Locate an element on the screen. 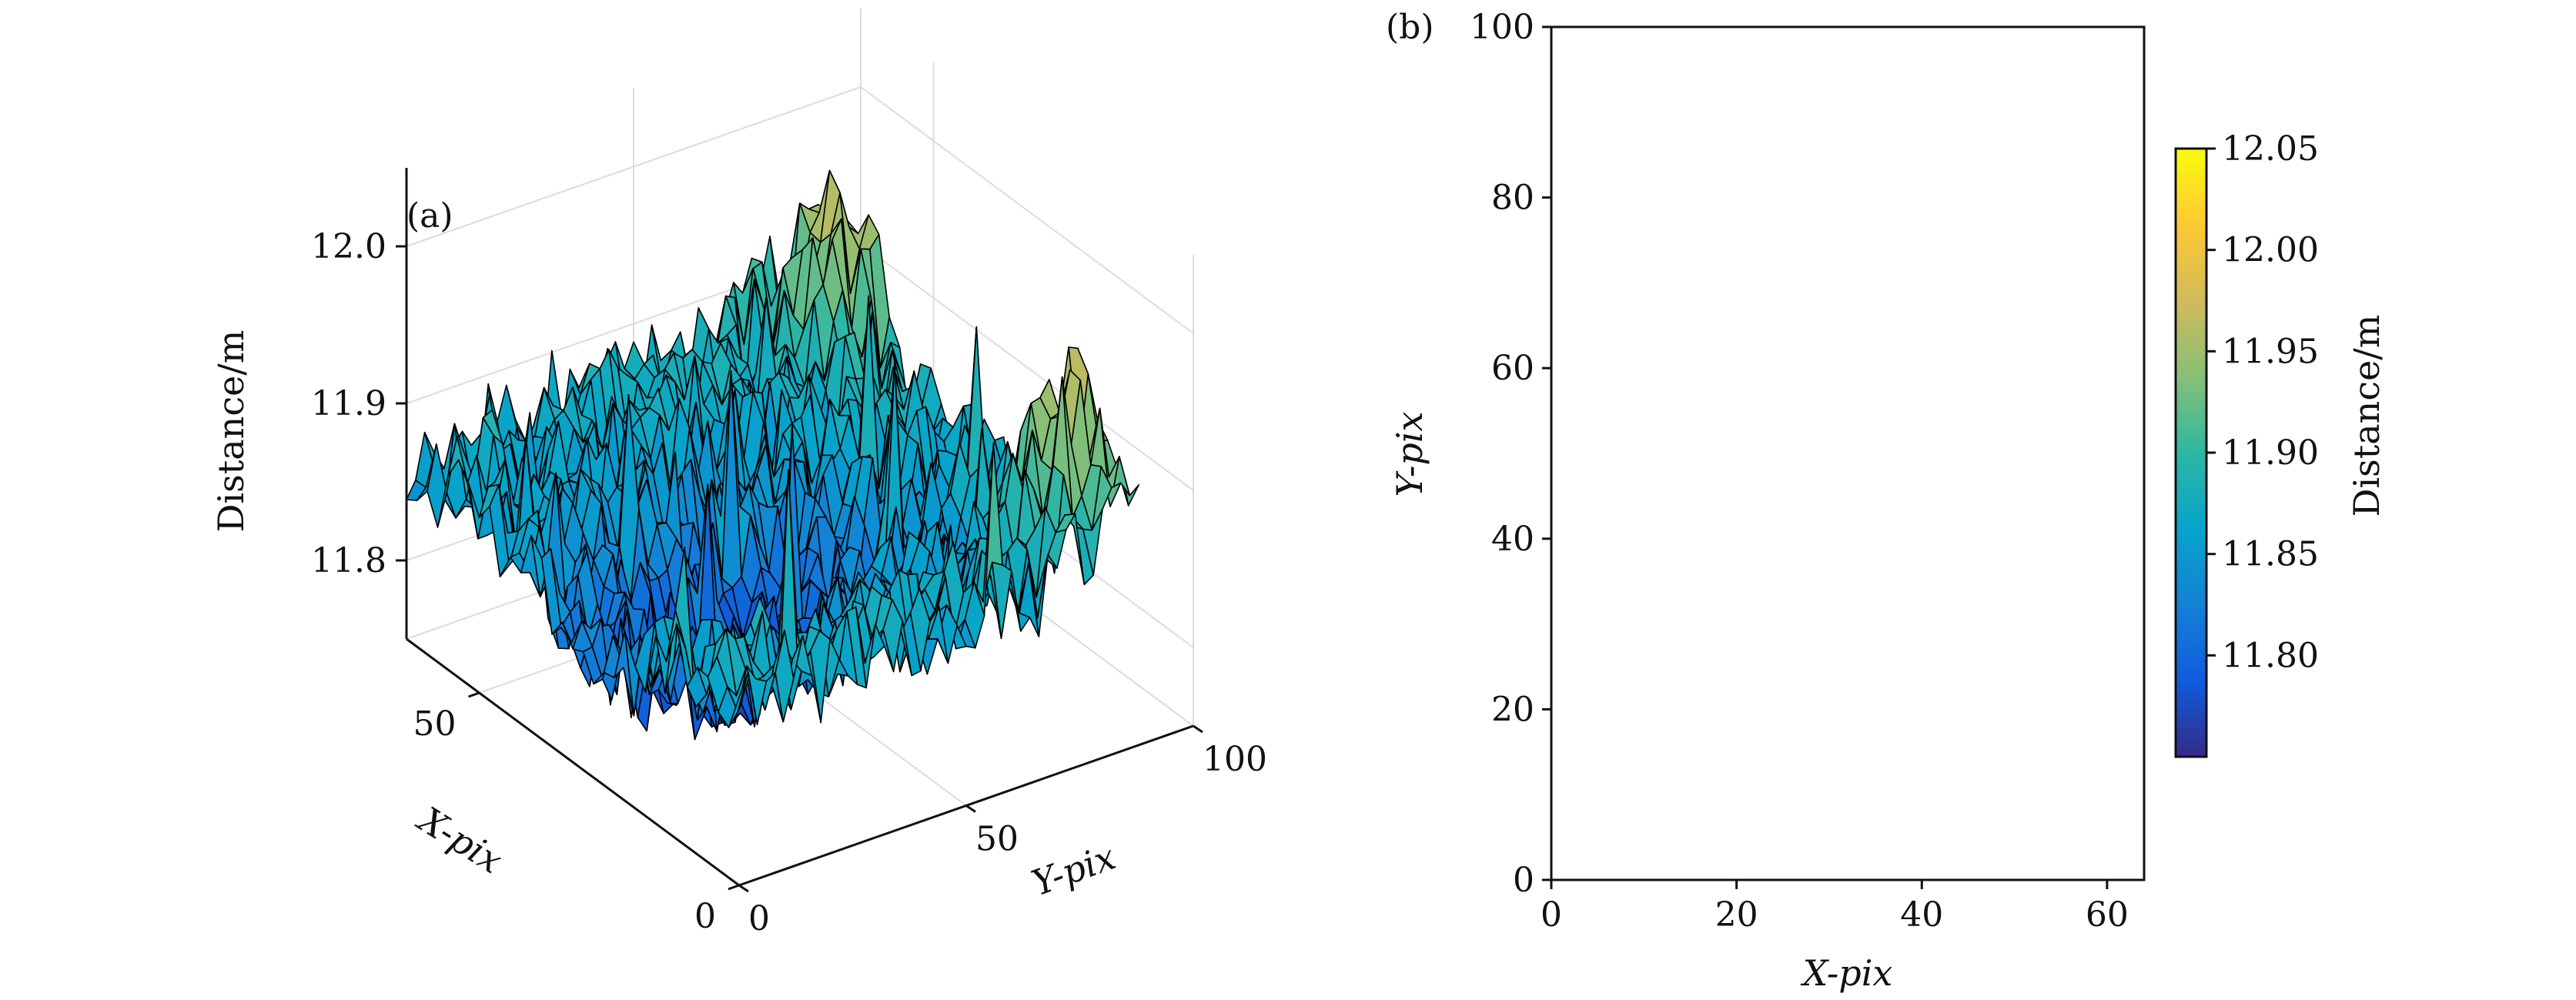 Image resolution: width=2576 pixels, height=1000 pixels. z-tick-label: 11.9 is located at coordinates (348, 403).